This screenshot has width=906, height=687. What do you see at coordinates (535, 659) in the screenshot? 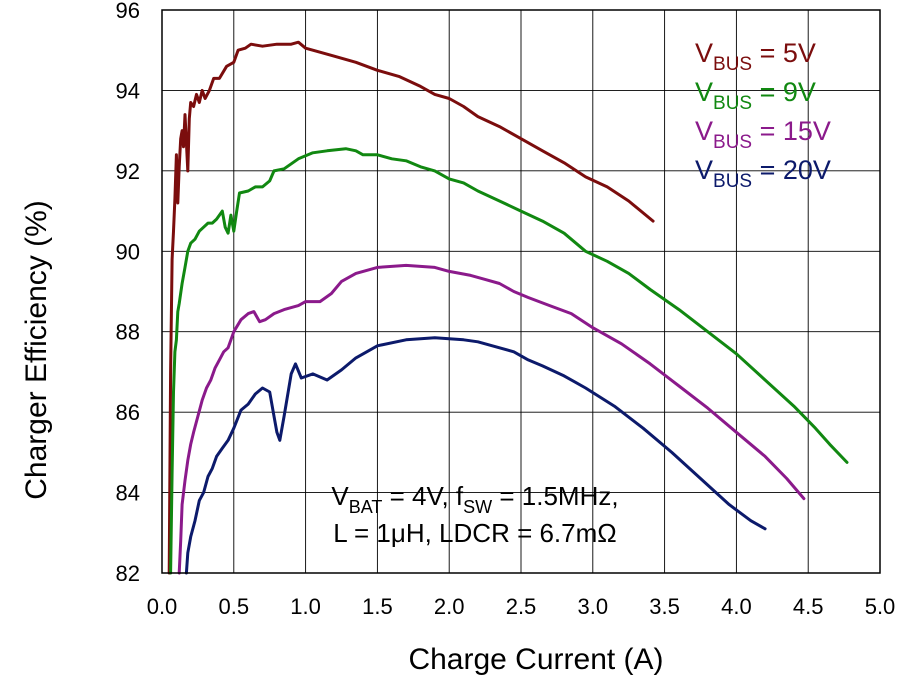
I see `x-axis-title: Charge Current (A)` at bounding box center [535, 659].